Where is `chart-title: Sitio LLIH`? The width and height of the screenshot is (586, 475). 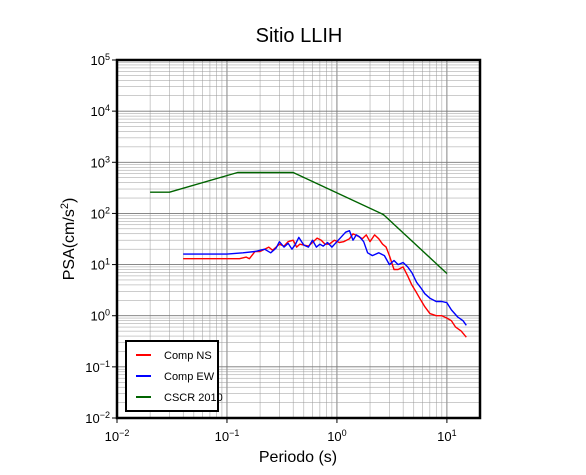
chart-title: Sitio LLIH is located at coordinates (299, 36).